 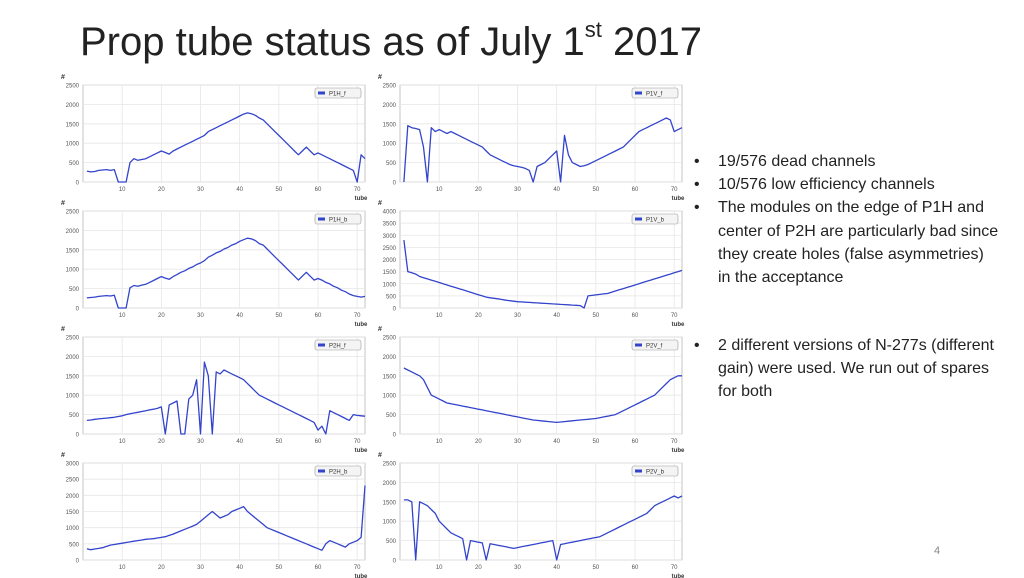 I want to click on y-axis-label: #, so click(x=63, y=203).